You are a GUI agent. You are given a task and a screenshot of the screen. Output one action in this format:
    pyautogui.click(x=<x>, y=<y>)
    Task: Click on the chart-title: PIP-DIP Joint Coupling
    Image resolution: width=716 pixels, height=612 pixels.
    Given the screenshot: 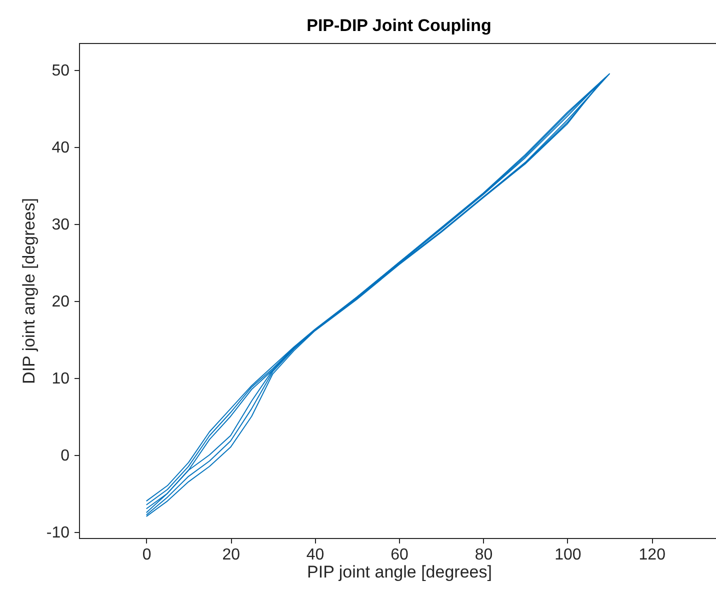 What is the action you would take?
    pyautogui.click(x=399, y=25)
    